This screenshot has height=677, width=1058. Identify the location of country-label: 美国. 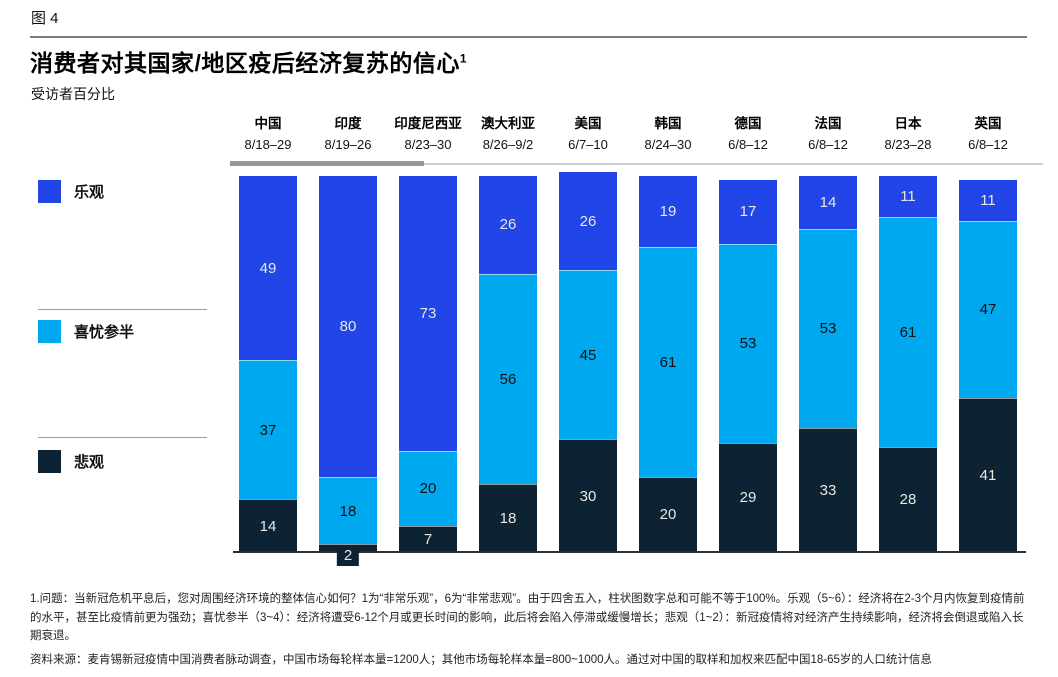
(588, 123).